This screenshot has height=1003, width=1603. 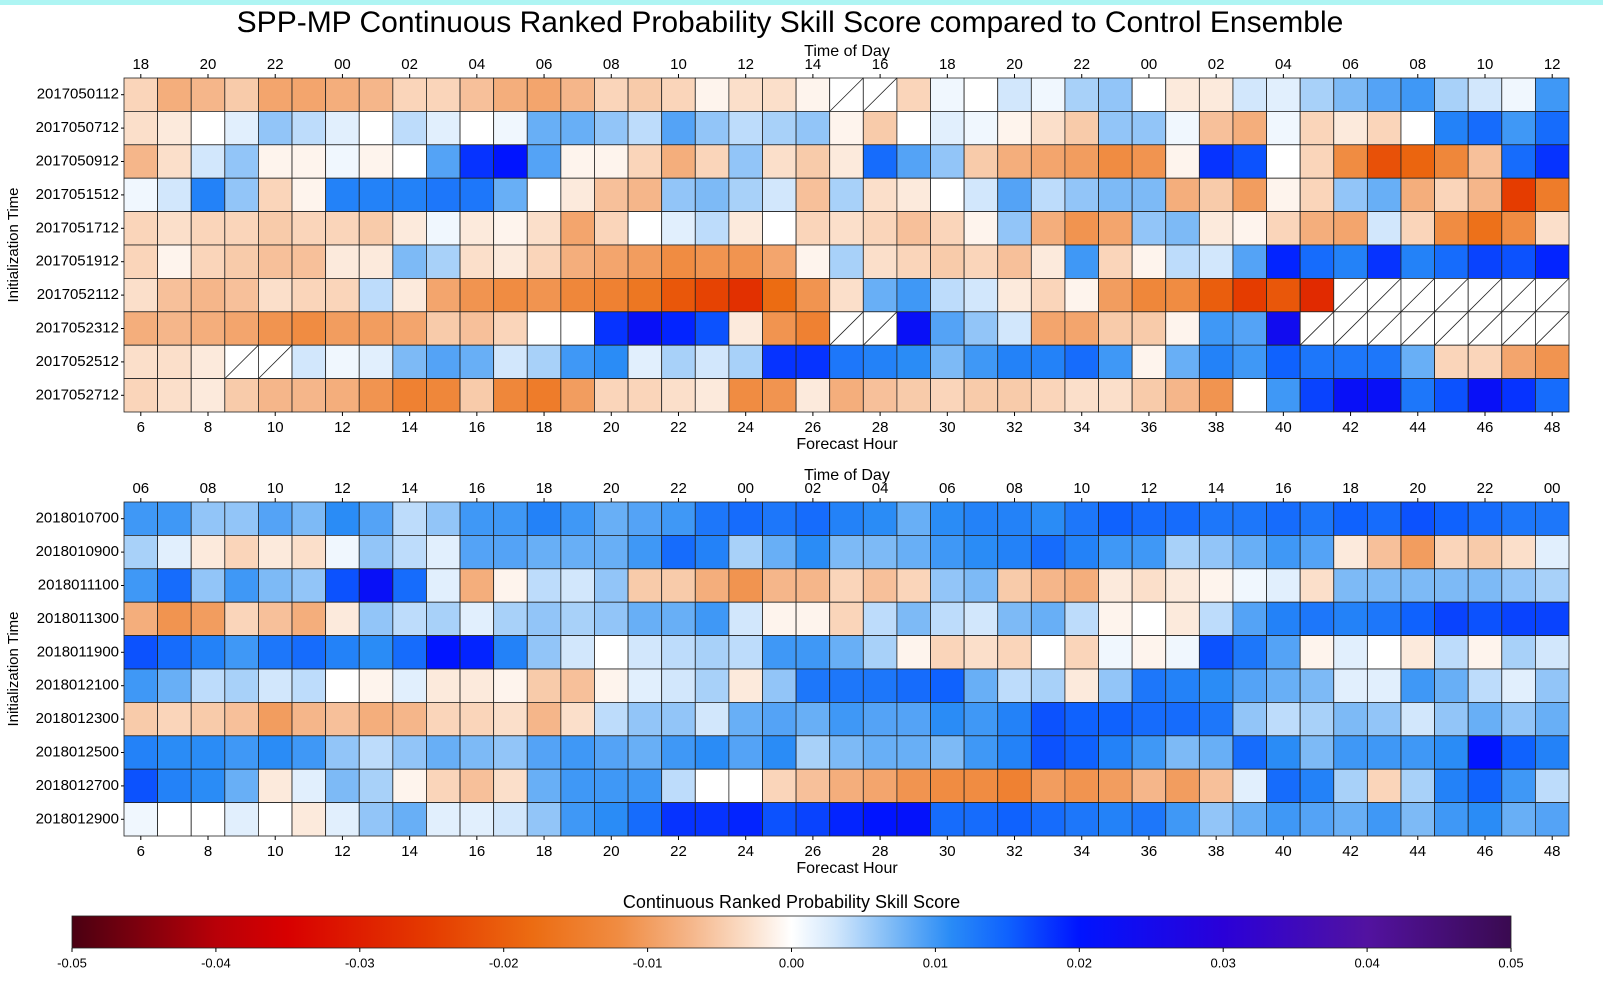 What do you see at coordinates (13, 244) in the screenshot?
I see `y-axis-title: Initialization Time` at bounding box center [13, 244].